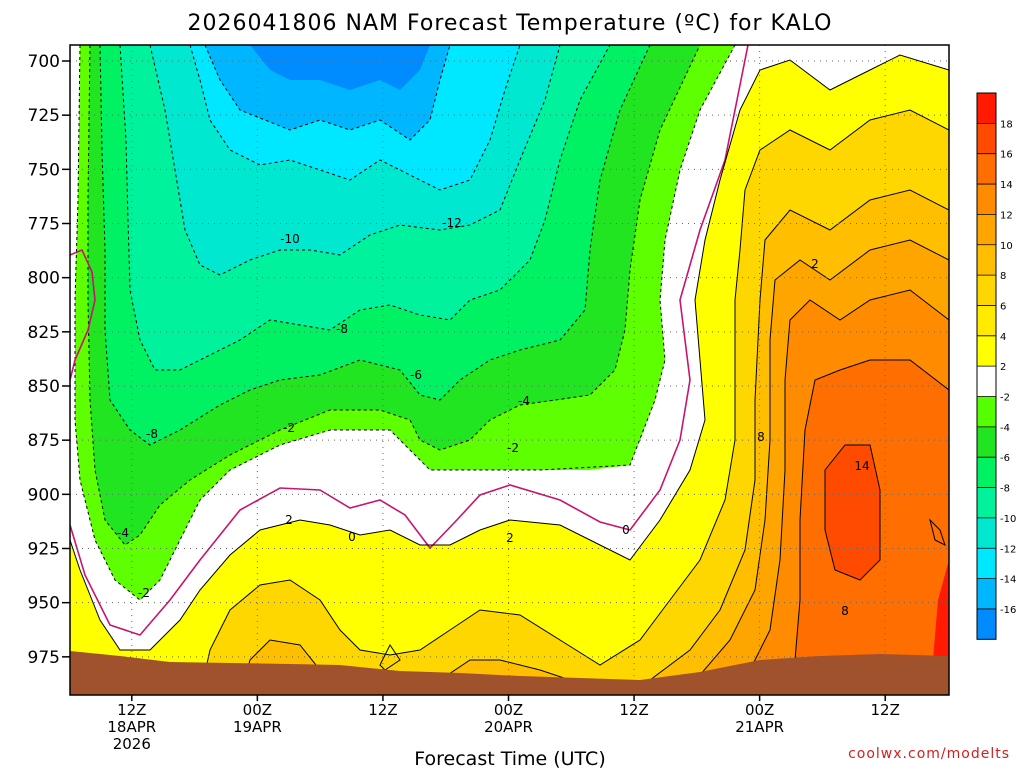  I want to click on y-tick-label: 825, so click(44, 333).